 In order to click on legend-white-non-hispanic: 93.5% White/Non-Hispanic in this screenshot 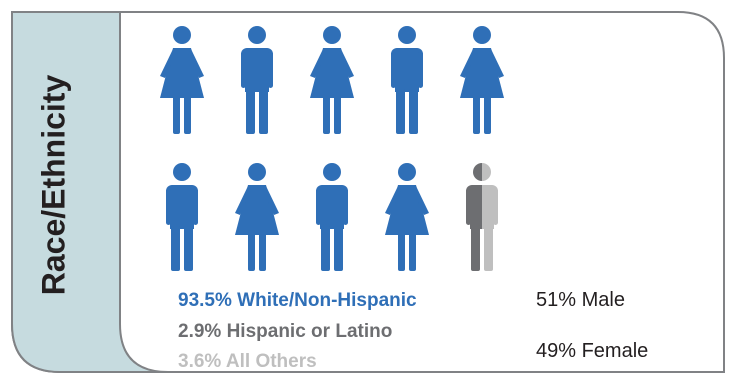, I will do `click(297, 300)`.